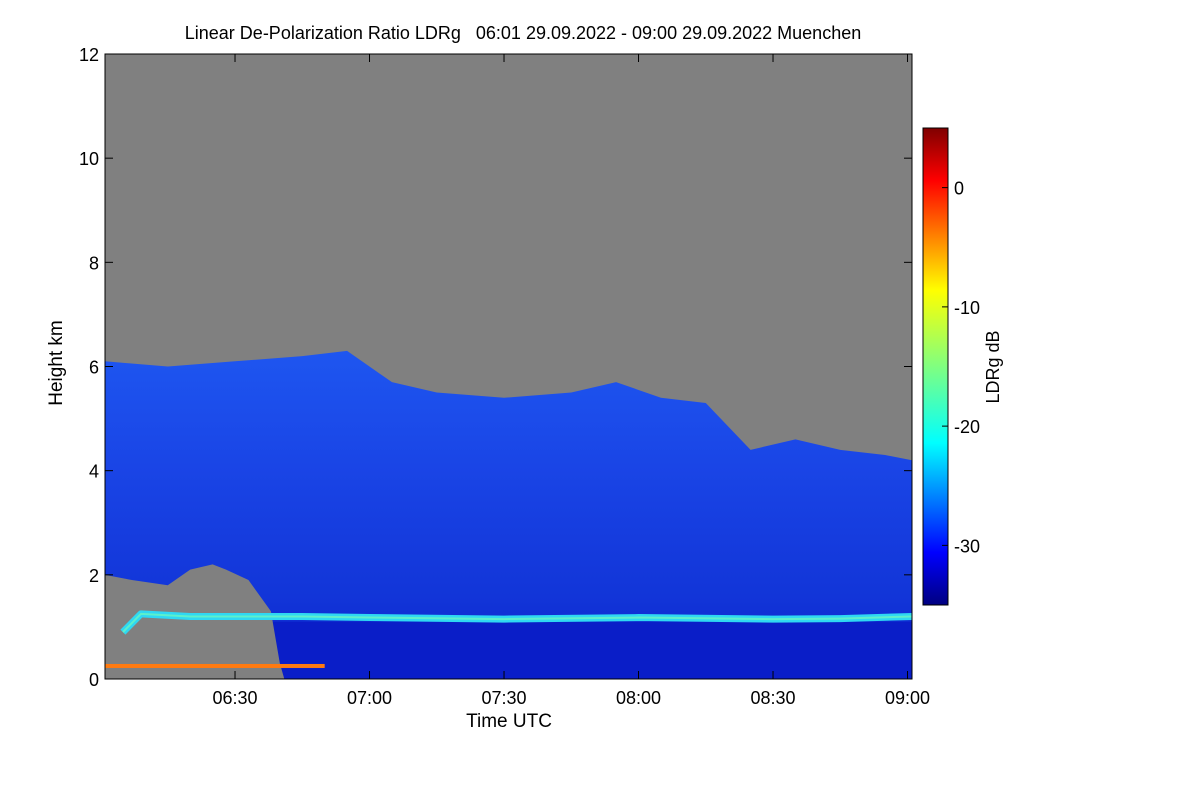 The height and width of the screenshot is (800, 1200). I want to click on y-axis-label: Height km, so click(56, 363).